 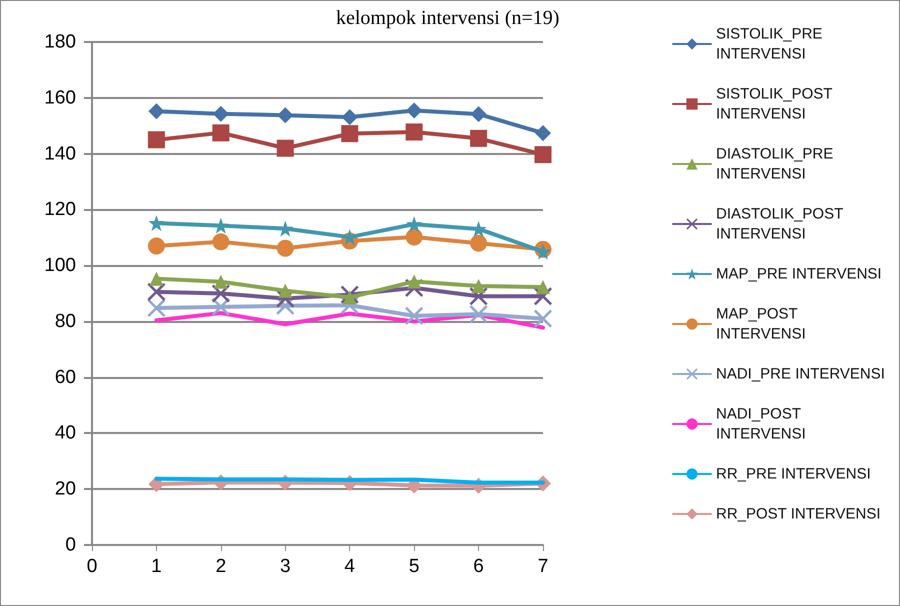 What do you see at coordinates (60, 97) in the screenshot?
I see `y-tick-label: 160` at bounding box center [60, 97].